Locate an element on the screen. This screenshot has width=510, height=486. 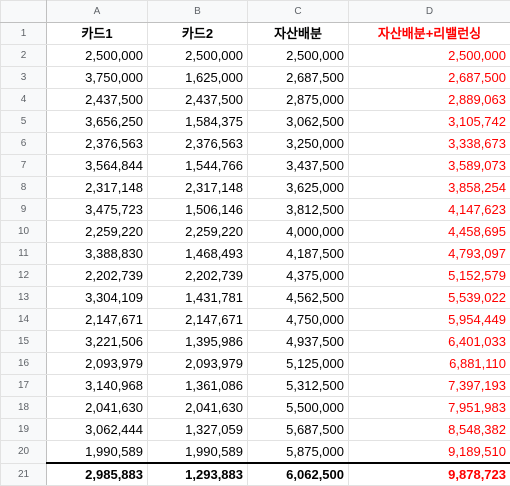
cell-allocation-rebalancing: 8,548,382 is located at coordinates (429, 430).